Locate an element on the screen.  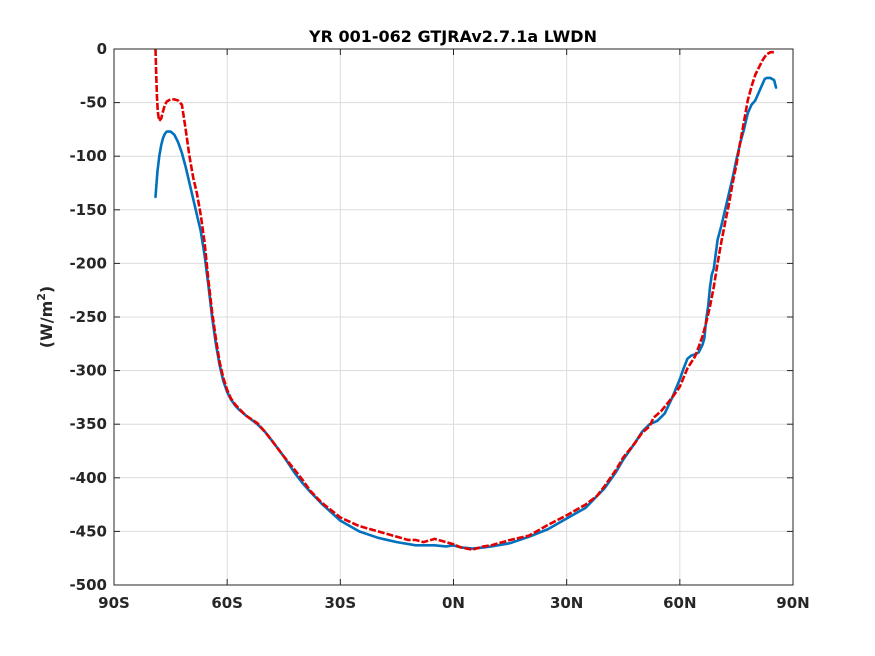
x-tick-label-5: 60N is located at coordinates (679, 603).